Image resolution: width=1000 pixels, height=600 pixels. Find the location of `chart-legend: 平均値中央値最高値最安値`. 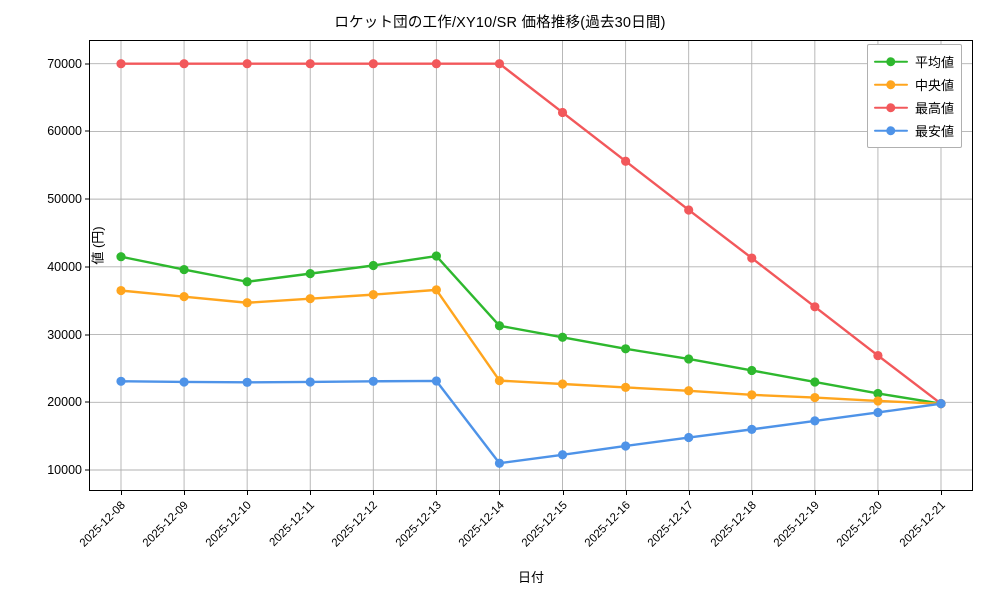

chart-legend: 平均値中央値最高値最安値 is located at coordinates (914, 96).